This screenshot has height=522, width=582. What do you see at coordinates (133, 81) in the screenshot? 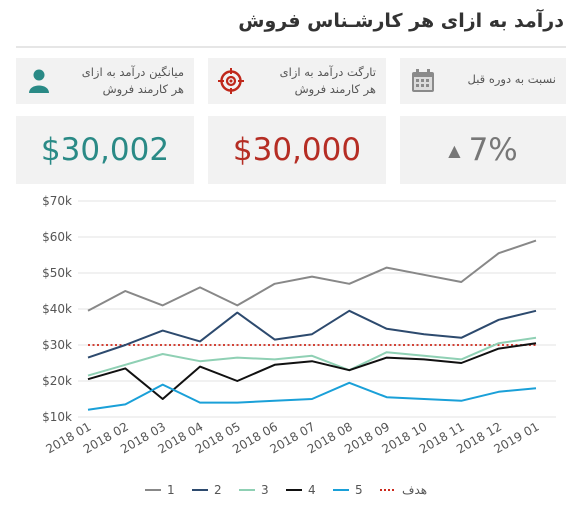
I see `kpi-avg-label: میانگین درآمد به ازای هر کارمند فروش` at bounding box center [133, 81].